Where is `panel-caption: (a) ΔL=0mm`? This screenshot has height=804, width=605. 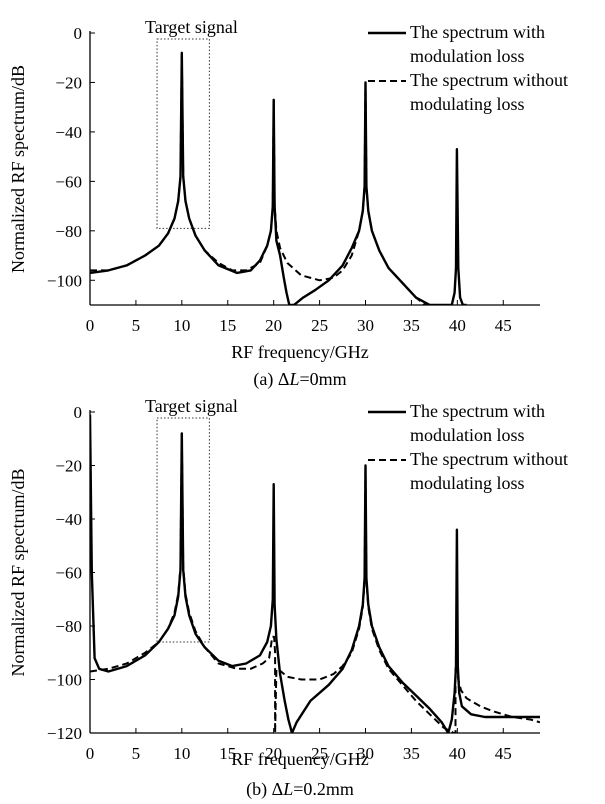 panel-caption: (a) ΔL=0mm is located at coordinates (299, 379).